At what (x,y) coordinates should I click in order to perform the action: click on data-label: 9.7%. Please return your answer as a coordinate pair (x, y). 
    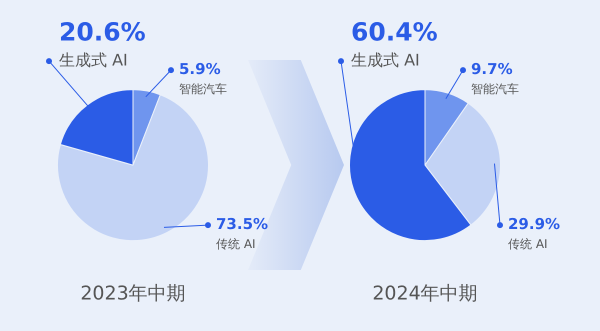
    Looking at the image, I should click on (492, 69).